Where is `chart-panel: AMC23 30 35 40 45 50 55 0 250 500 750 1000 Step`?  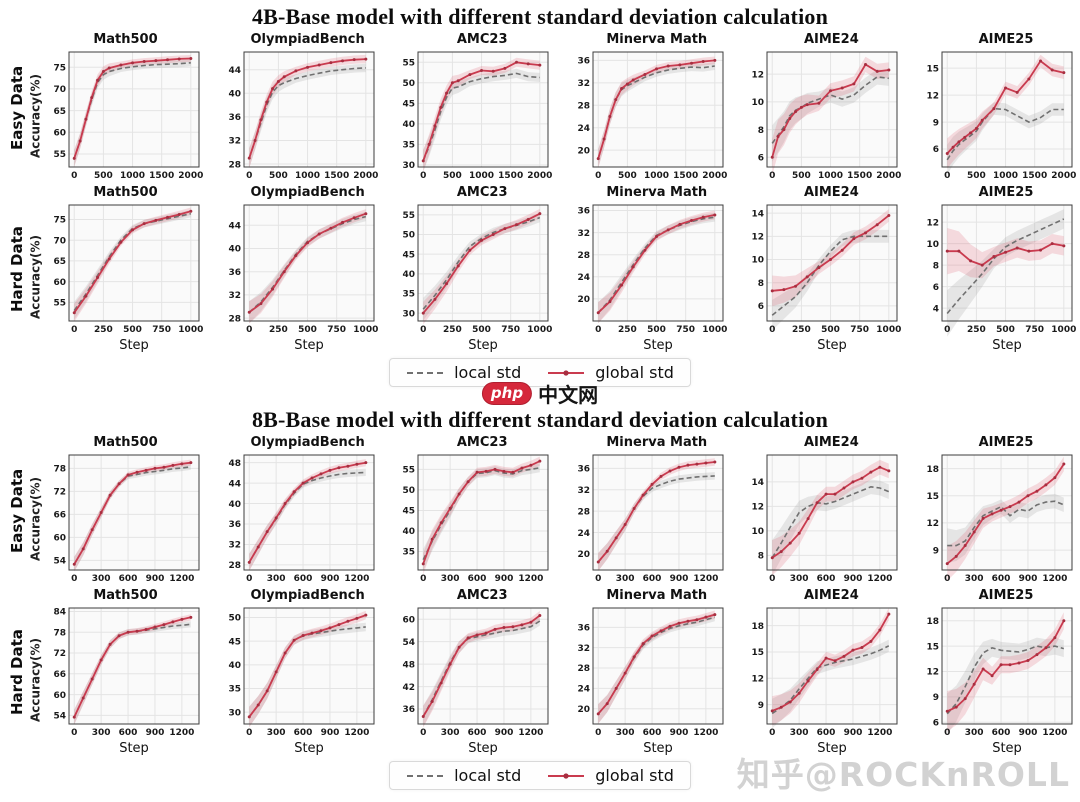 chart-panel: AMC23 30 35 40 45 50 55 0 250 500 750 1000 Step is located at coordinates (472, 269).